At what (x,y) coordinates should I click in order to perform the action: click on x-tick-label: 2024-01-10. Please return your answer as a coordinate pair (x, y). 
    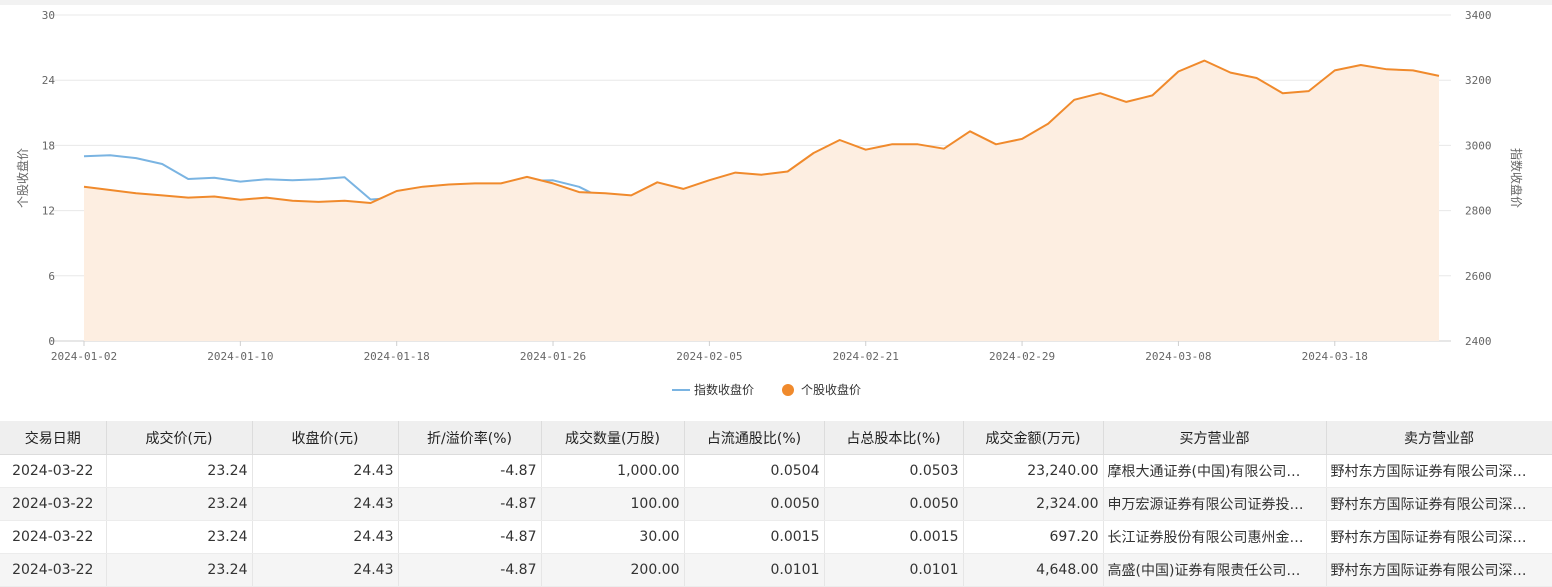
    Looking at the image, I should click on (240, 356).